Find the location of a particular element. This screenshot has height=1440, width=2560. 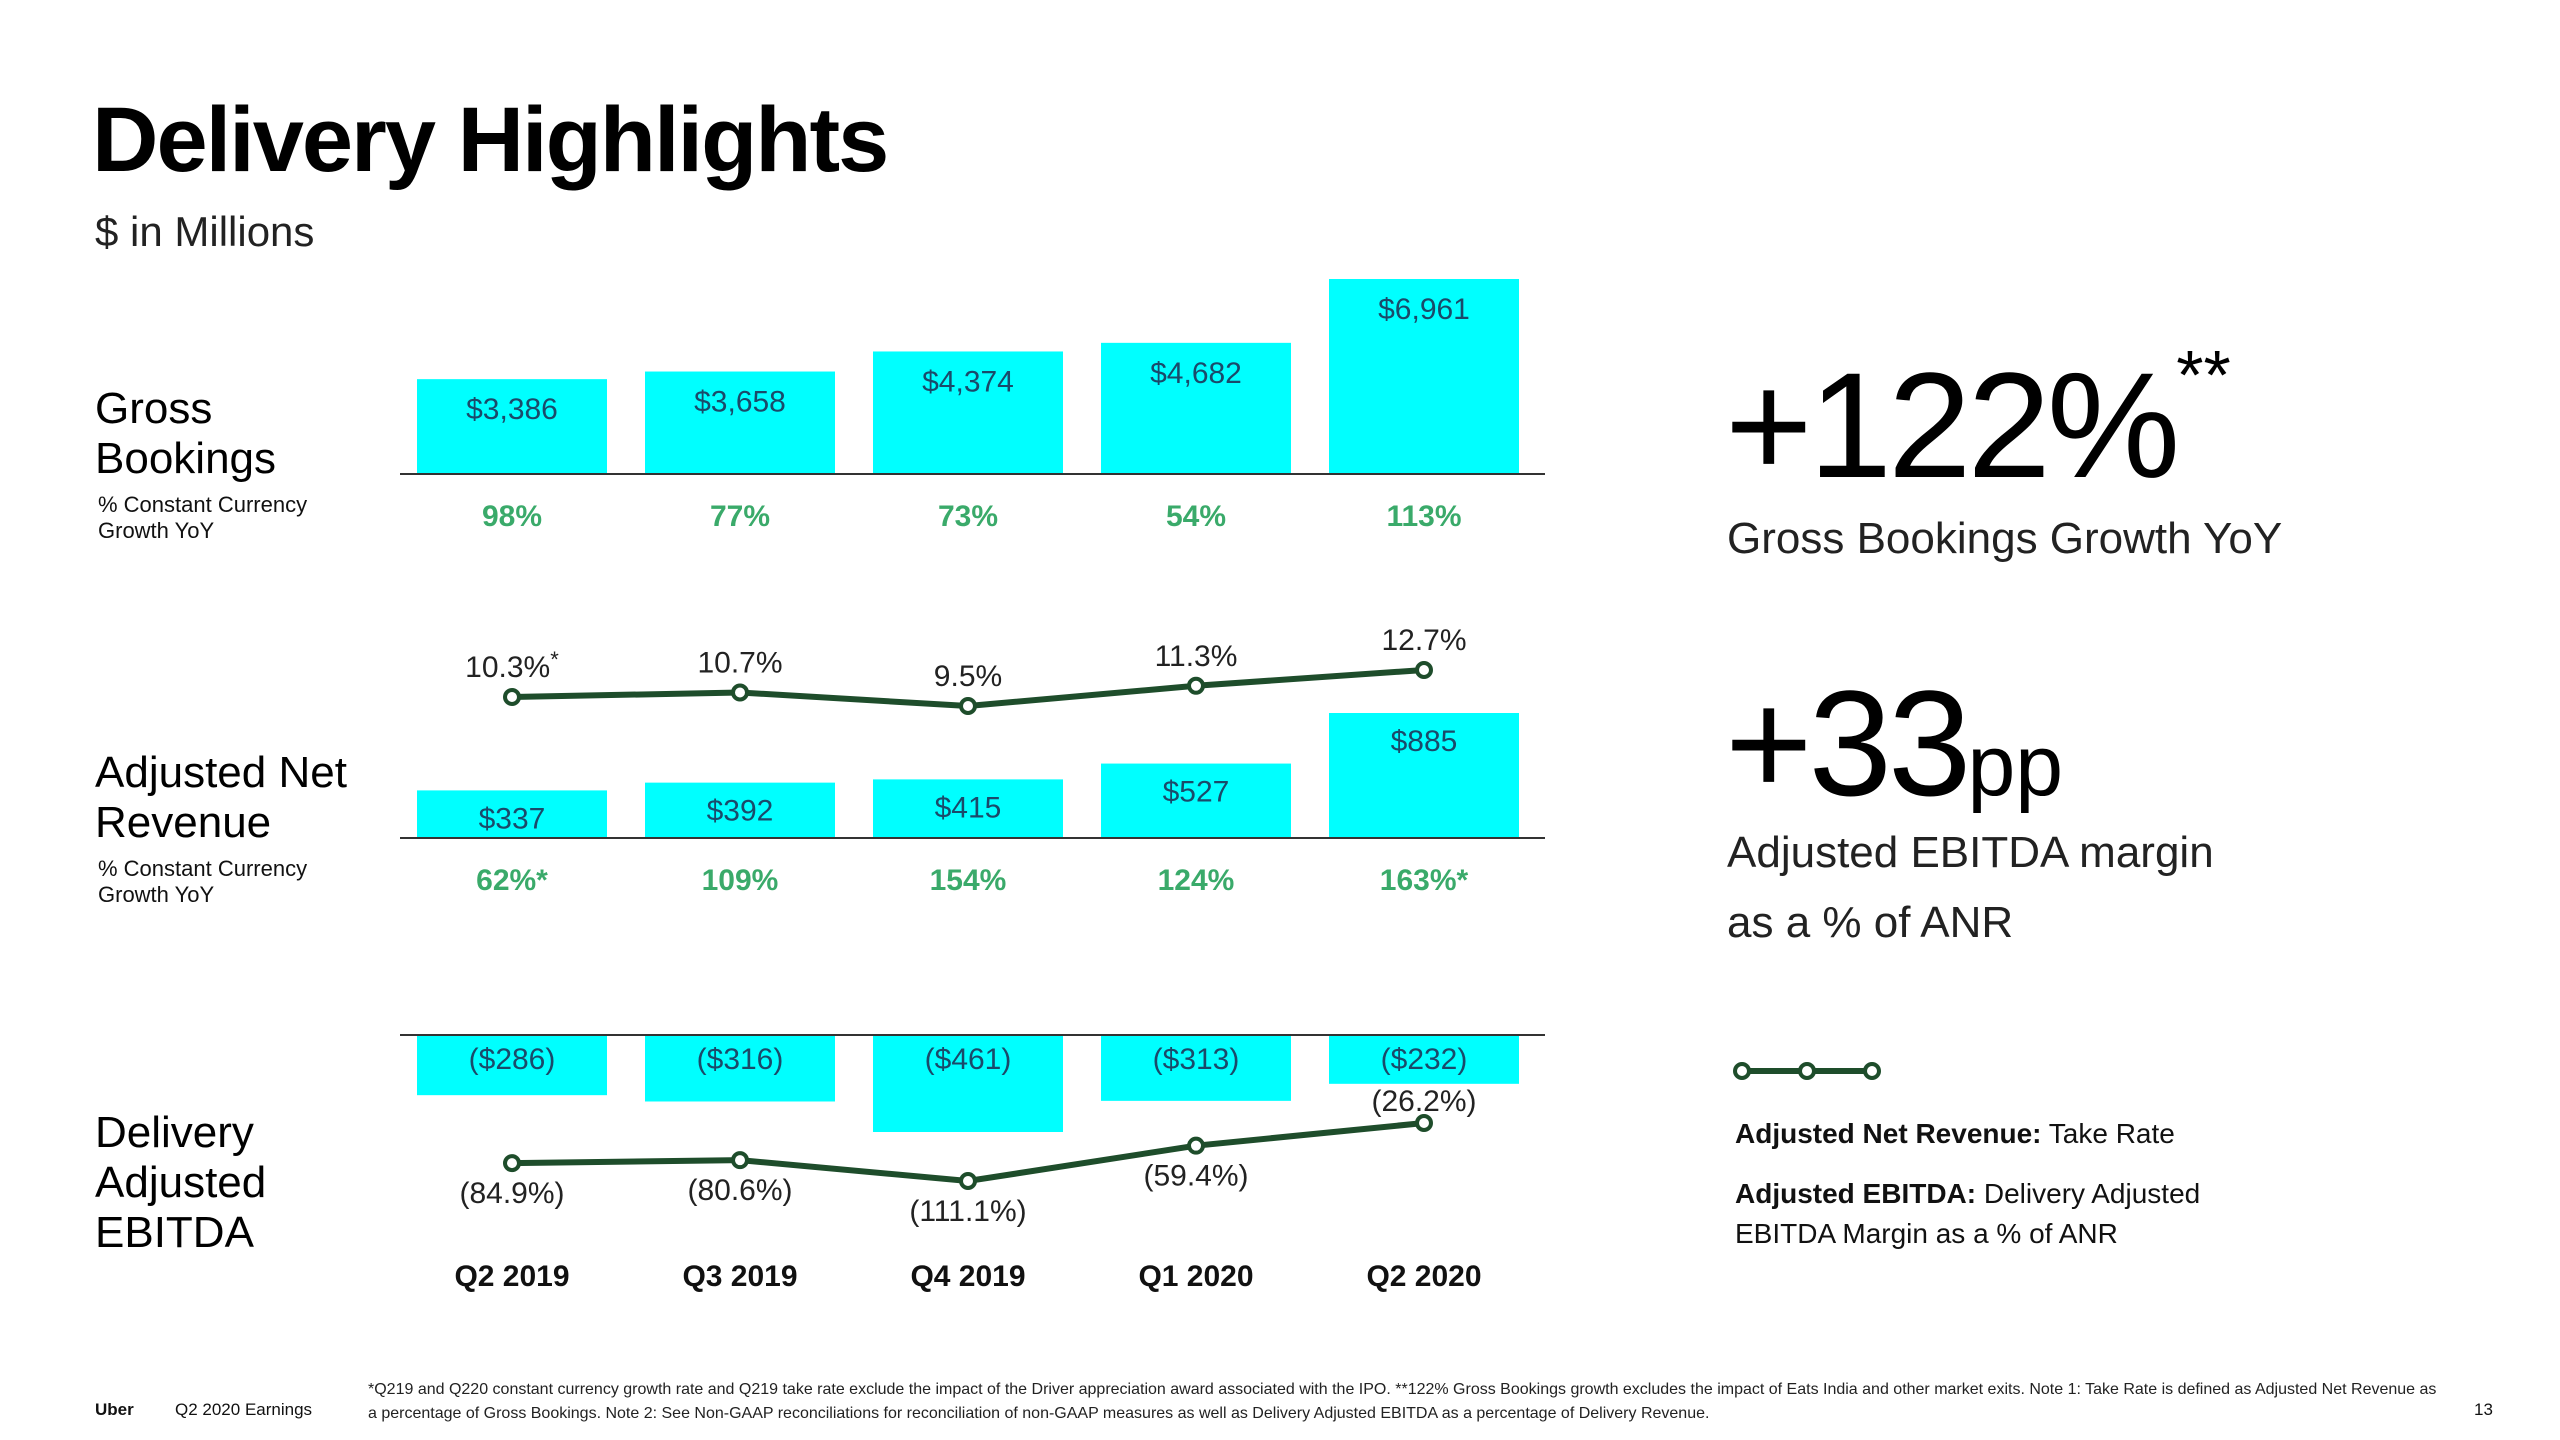

page-number: 13 is located at coordinates (2483, 1409).